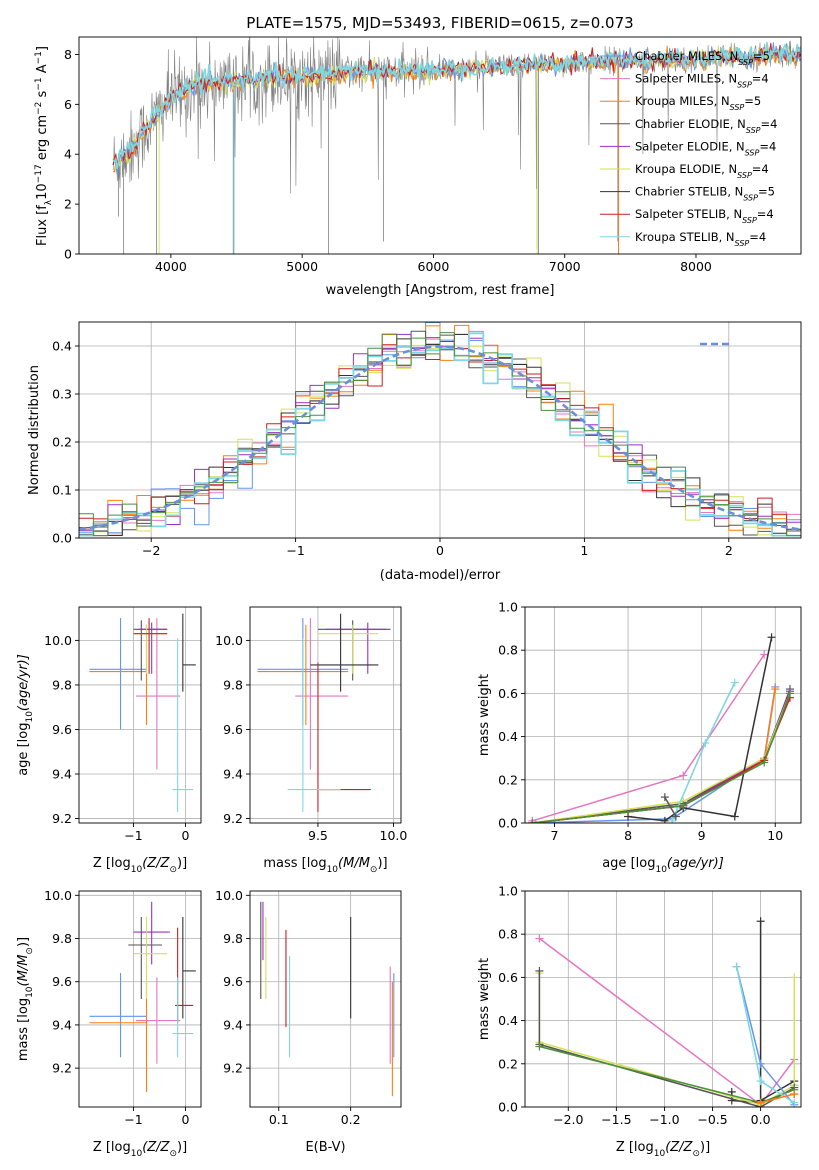 The width and height of the screenshot is (819, 1170). Describe the element at coordinates (151, 550) in the screenshot. I see `x-tick-label: −2` at that location.